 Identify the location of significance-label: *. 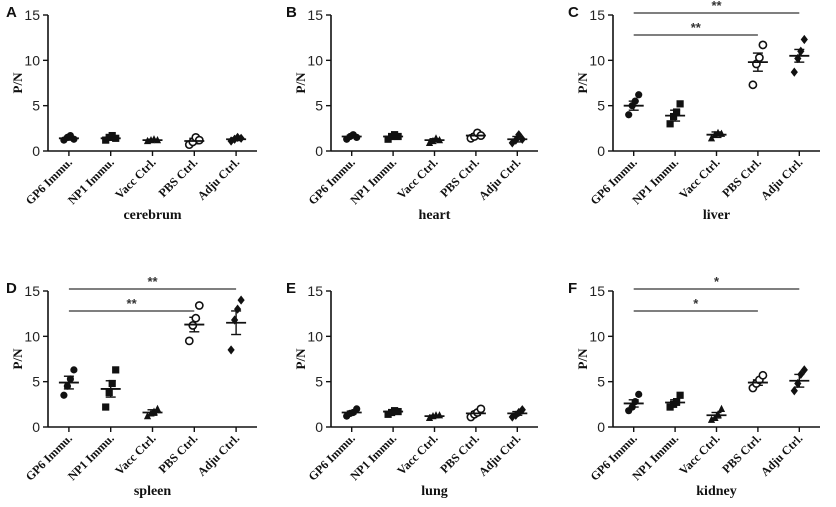
(696, 303).